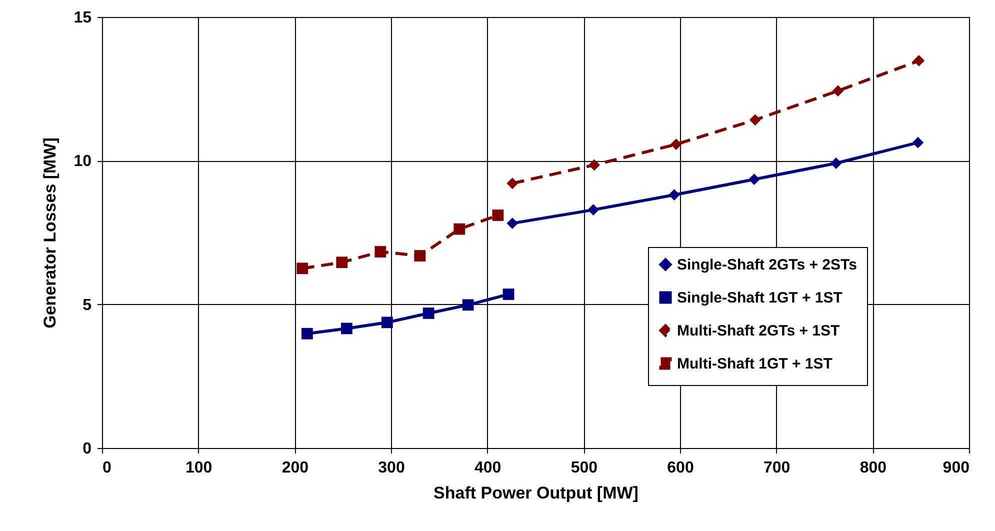 This screenshot has height=531, width=995. I want to click on y-axis-title: Generator Losses [MW], so click(50, 233).